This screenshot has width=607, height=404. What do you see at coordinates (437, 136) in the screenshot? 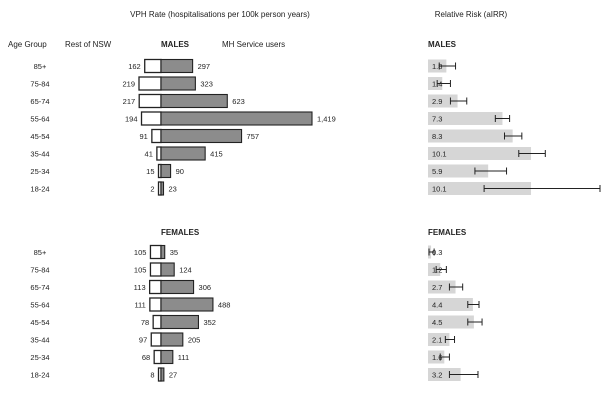
I see `rr-value-males-45-54: 8.3` at bounding box center [437, 136].